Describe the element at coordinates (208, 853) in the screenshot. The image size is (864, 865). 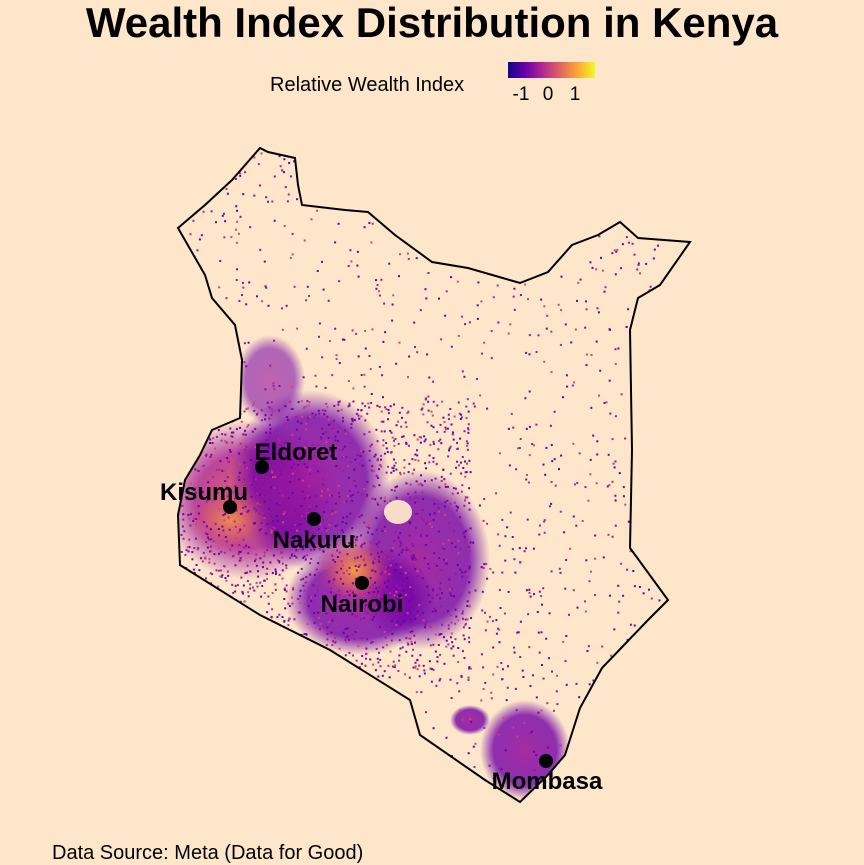
I see `data-source-caption: Data Source: Meta (Data for Good)` at that location.